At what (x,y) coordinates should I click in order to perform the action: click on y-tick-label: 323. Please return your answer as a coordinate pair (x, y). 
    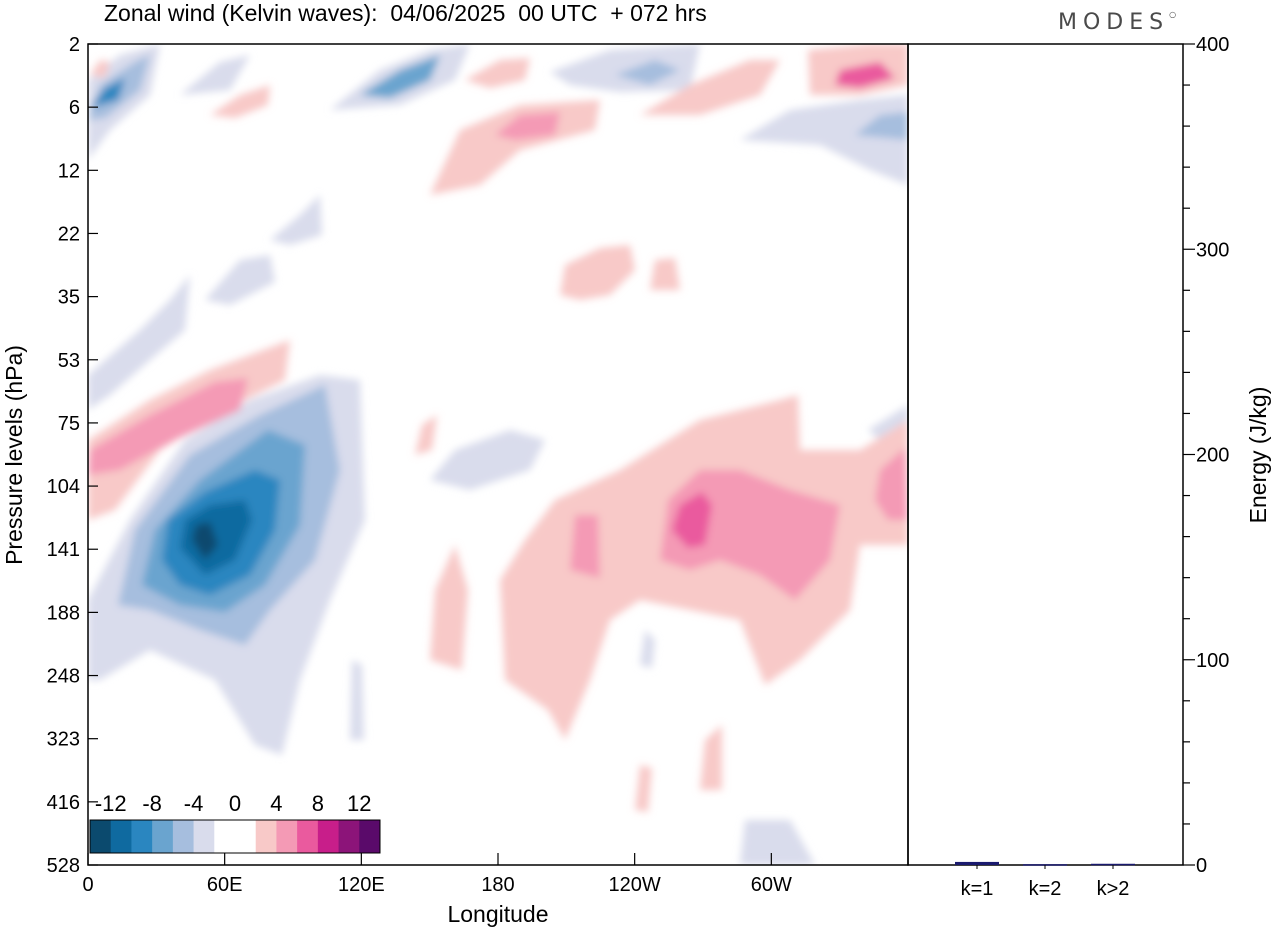
    Looking at the image, I should click on (63, 740).